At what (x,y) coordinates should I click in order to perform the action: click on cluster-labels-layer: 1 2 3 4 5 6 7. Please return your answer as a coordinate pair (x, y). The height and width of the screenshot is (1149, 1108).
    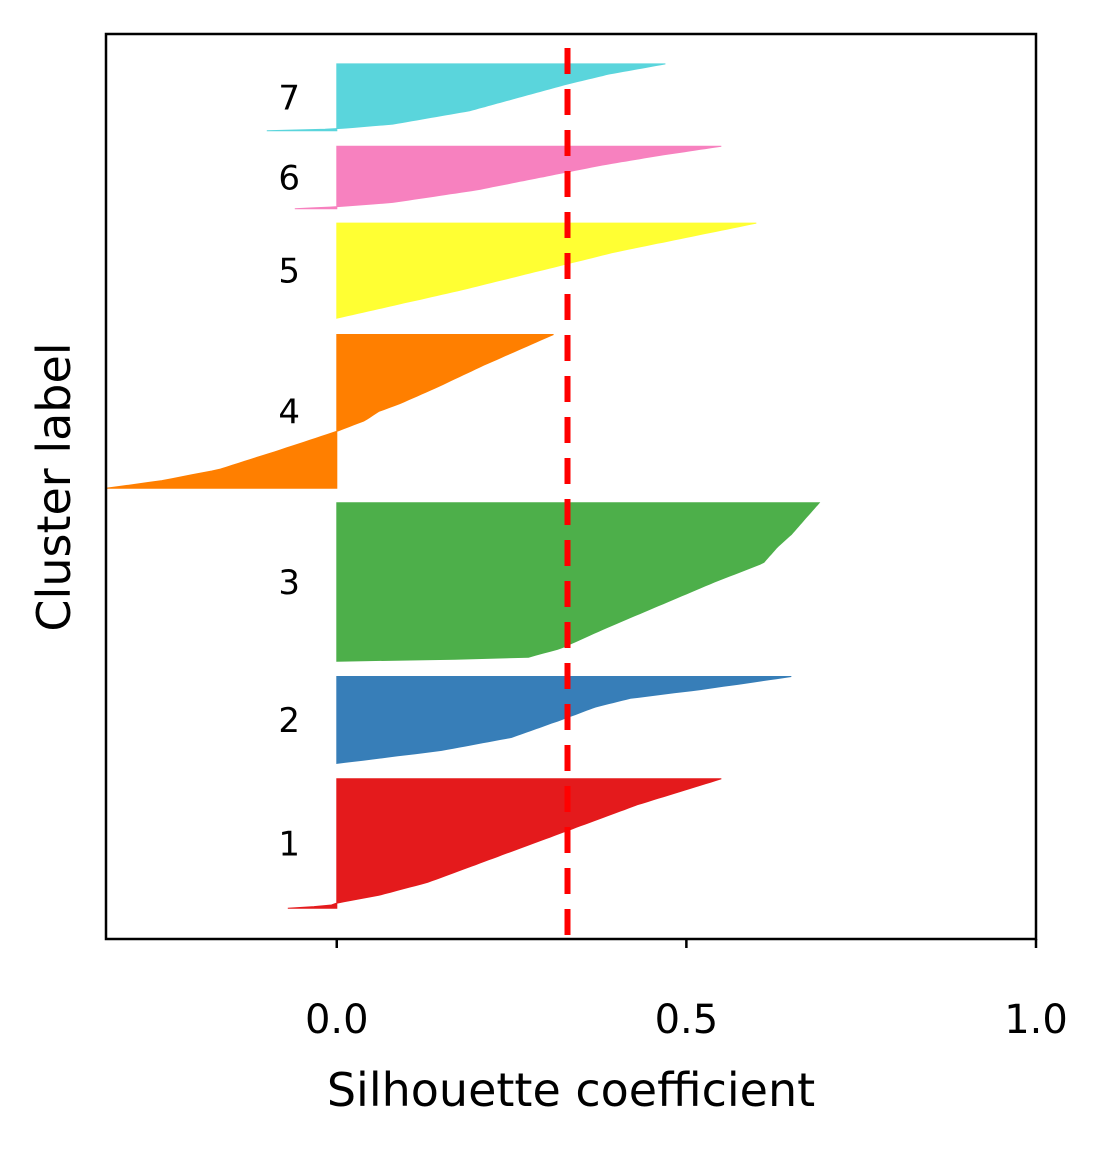
    Looking at the image, I should click on (289, 471).